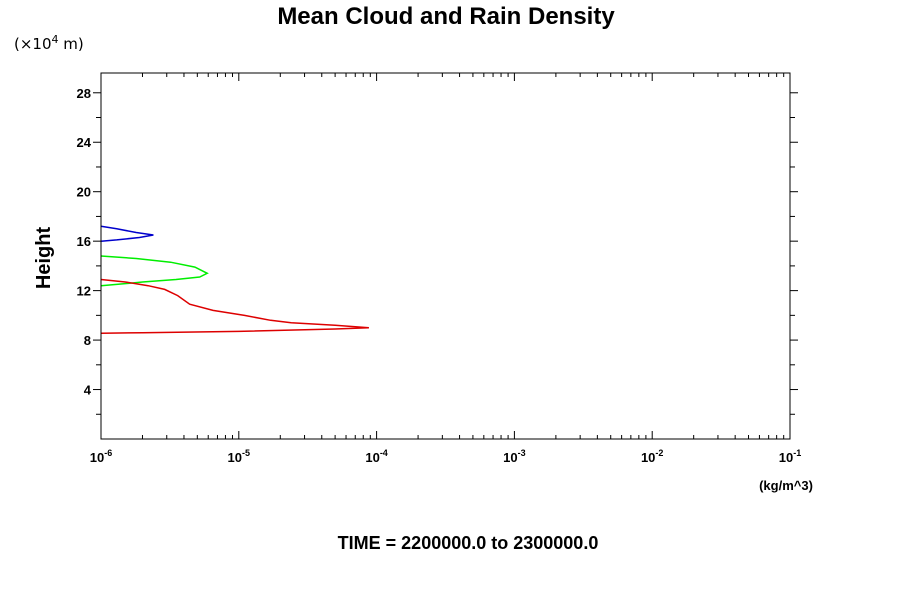  Describe the element at coordinates (659, 453) in the screenshot. I see `x-tick-exponent: -2` at that location.